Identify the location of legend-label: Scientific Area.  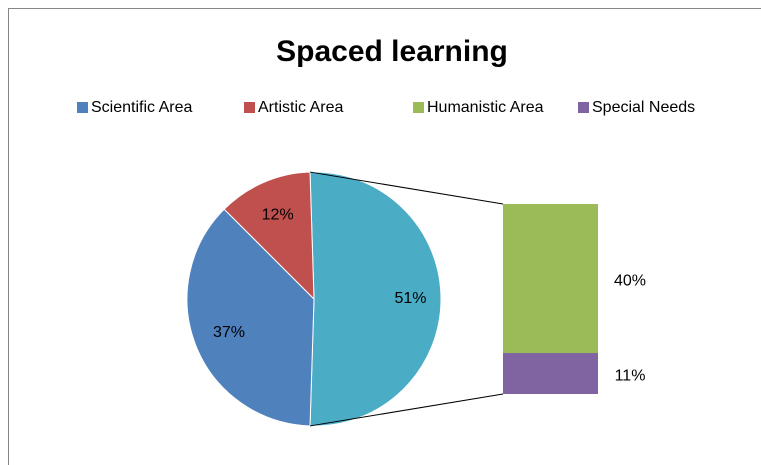
(141, 107).